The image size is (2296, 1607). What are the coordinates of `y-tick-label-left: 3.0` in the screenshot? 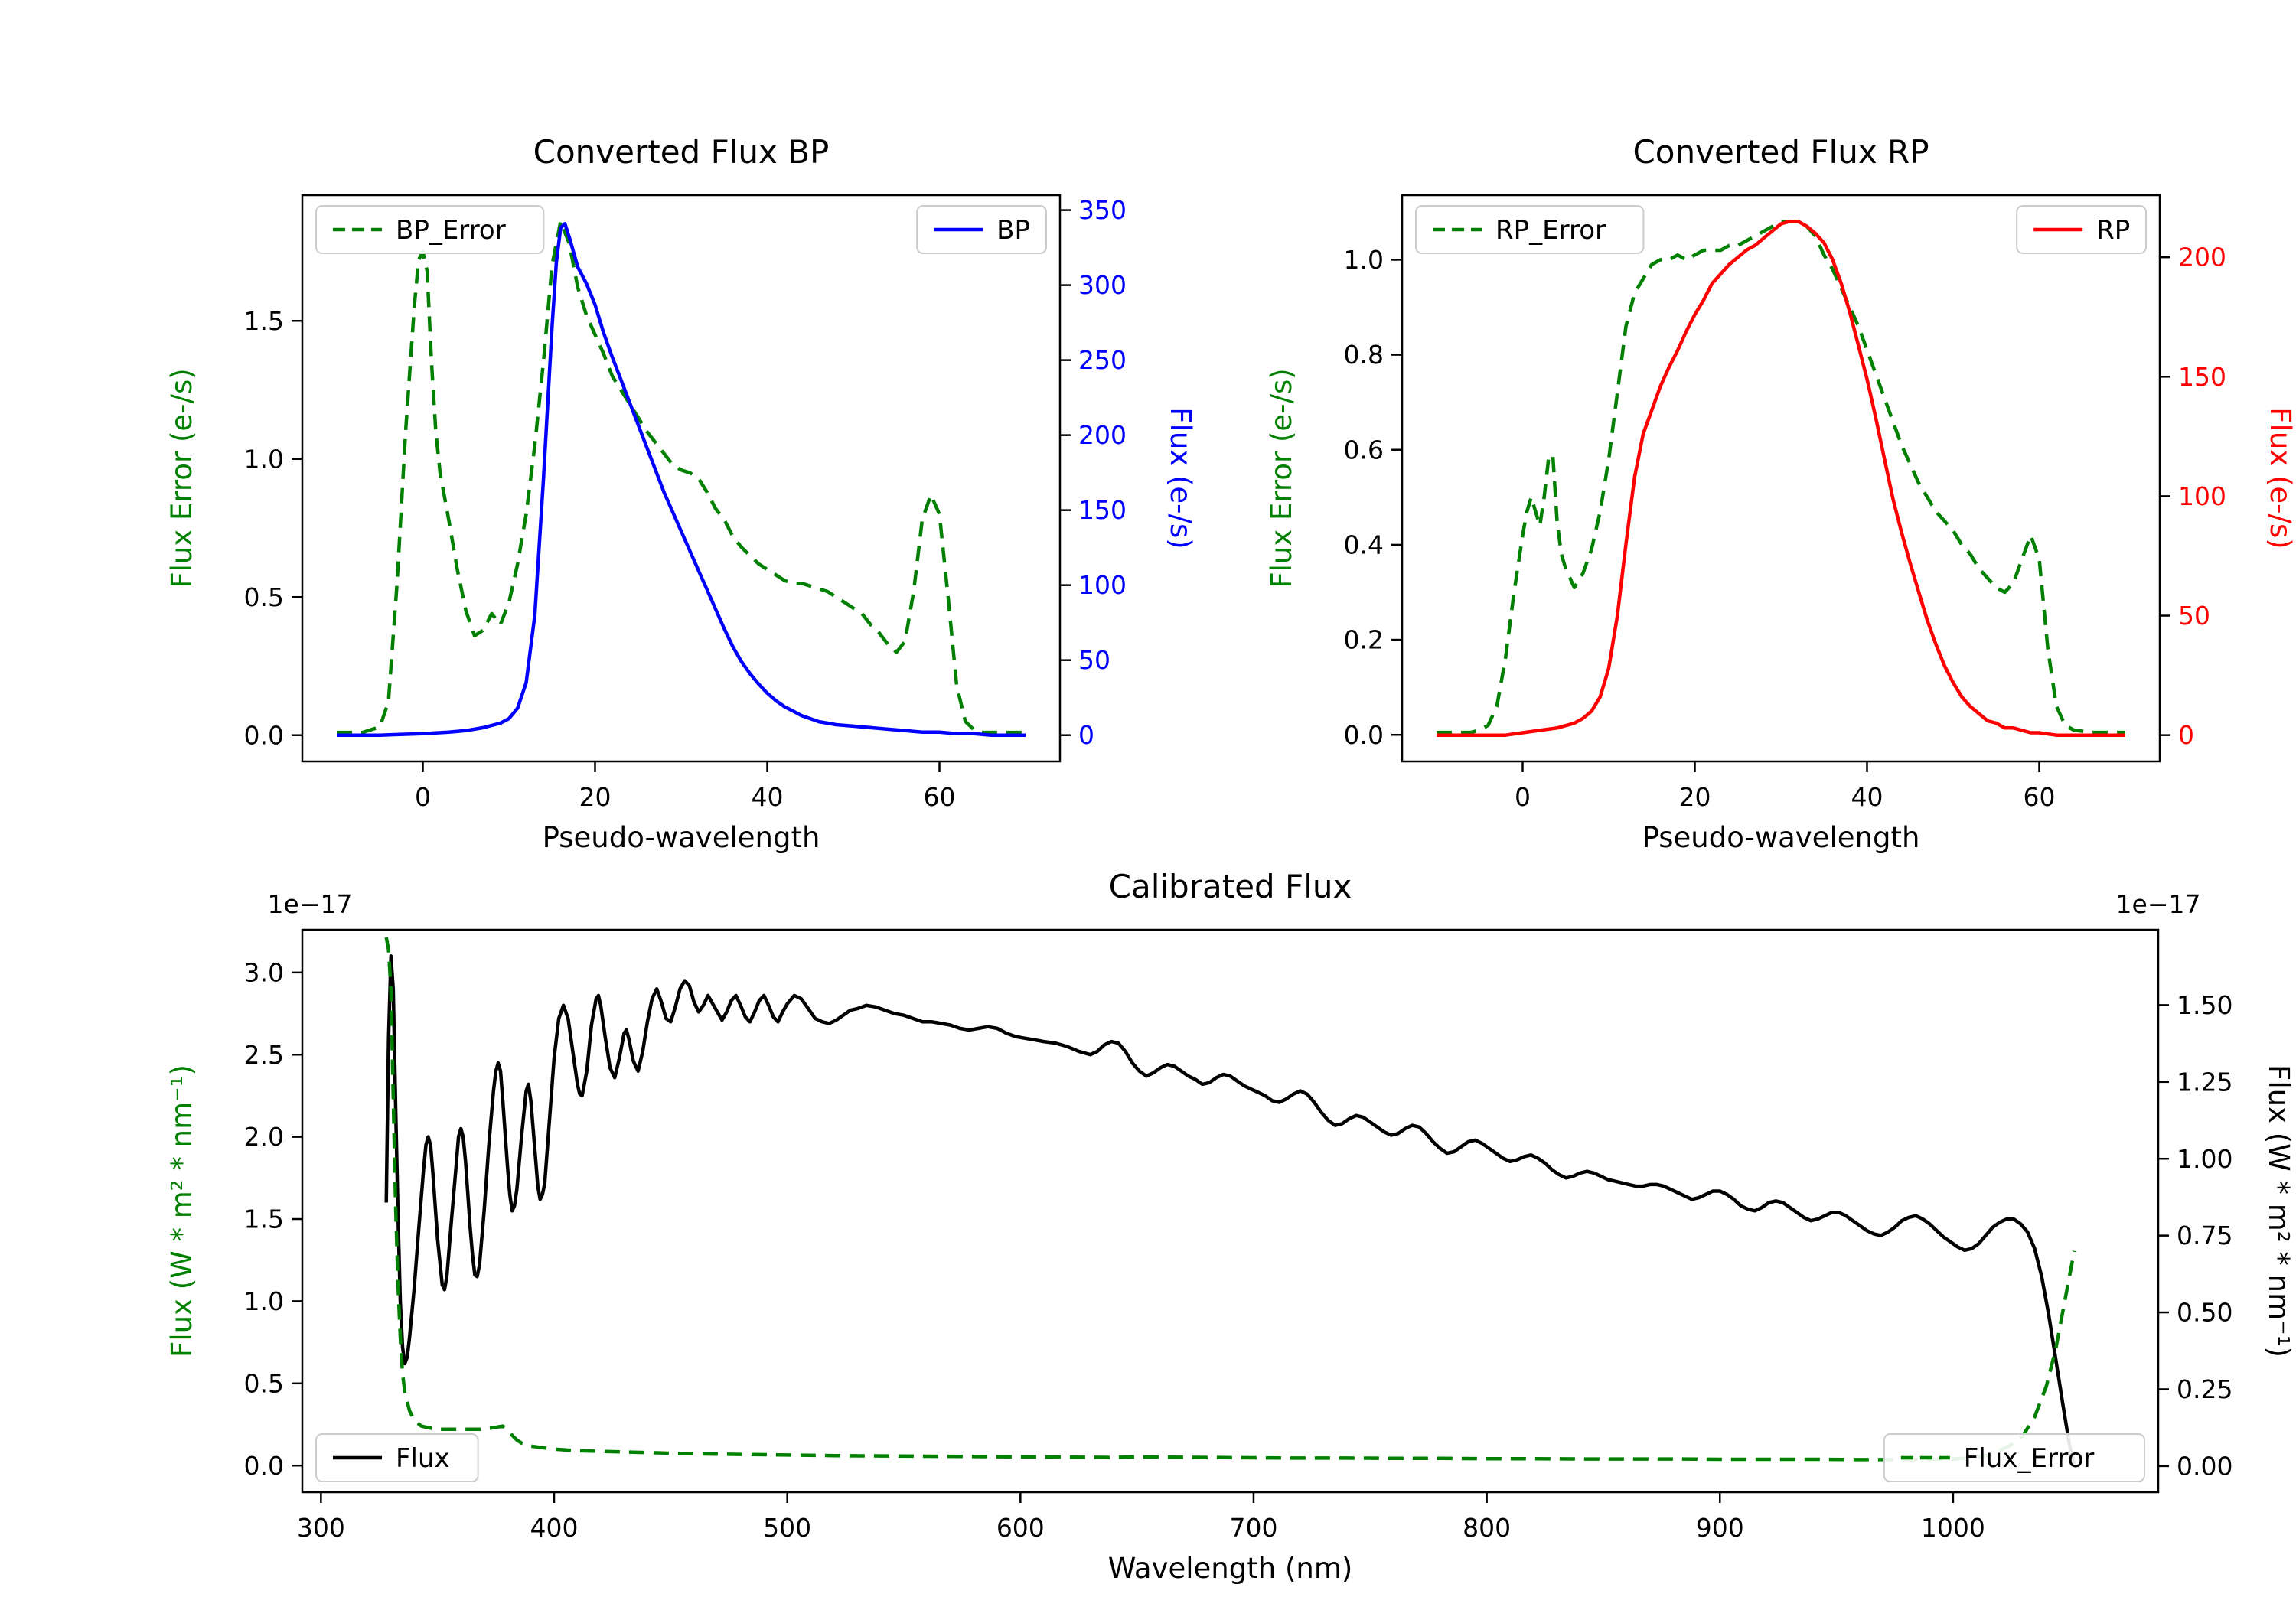 It's located at (264, 972).